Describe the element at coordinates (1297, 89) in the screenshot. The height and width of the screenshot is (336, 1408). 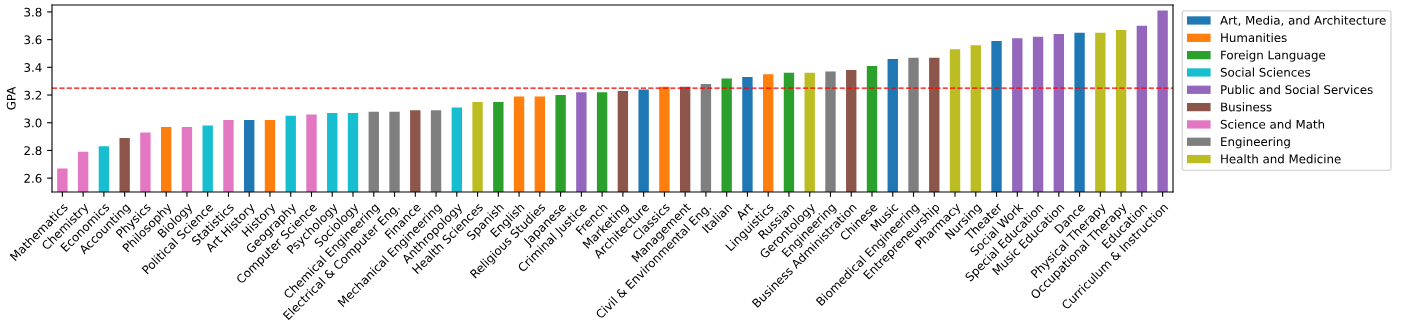
I see `legend-label: Public and Social Services` at that location.